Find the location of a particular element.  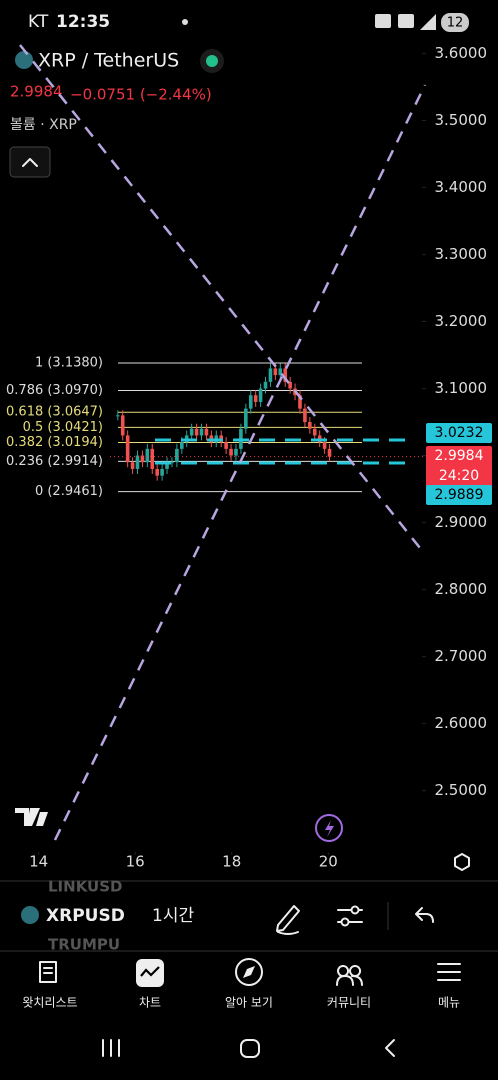

toolbar-symbol: XRPUSD is located at coordinates (85, 916).